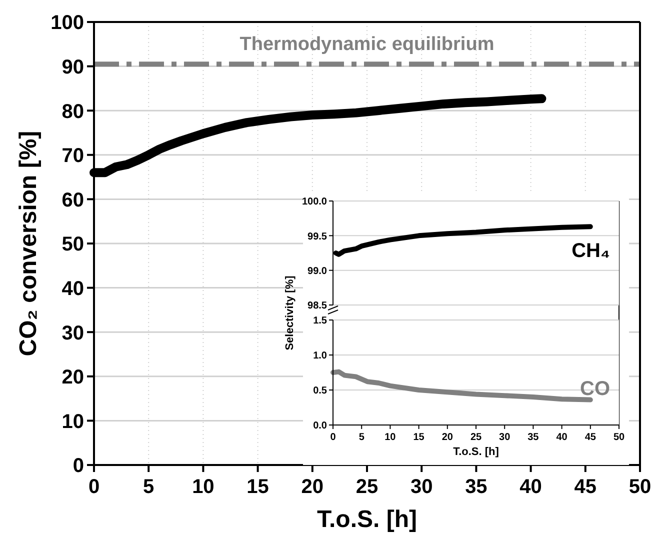  Describe the element at coordinates (315, 202) in the screenshot. I see `y-tick-label: 100.0` at that location.